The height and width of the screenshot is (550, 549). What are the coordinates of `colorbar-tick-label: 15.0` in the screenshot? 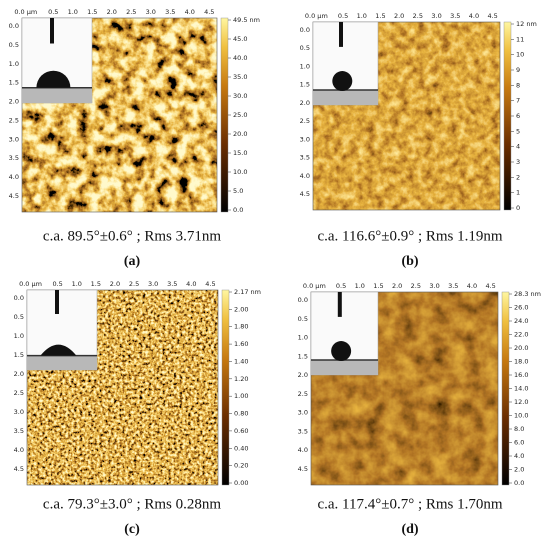 It's located at (240, 153).